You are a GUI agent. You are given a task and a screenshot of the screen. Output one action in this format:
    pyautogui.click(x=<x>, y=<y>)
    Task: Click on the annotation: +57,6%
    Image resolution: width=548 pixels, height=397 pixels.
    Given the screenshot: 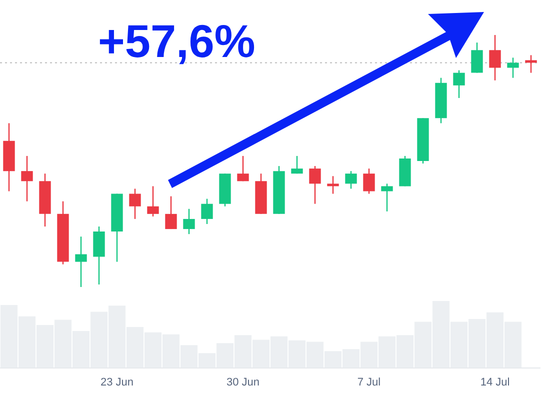 What is the action you would take?
    pyautogui.click(x=177, y=41)
    